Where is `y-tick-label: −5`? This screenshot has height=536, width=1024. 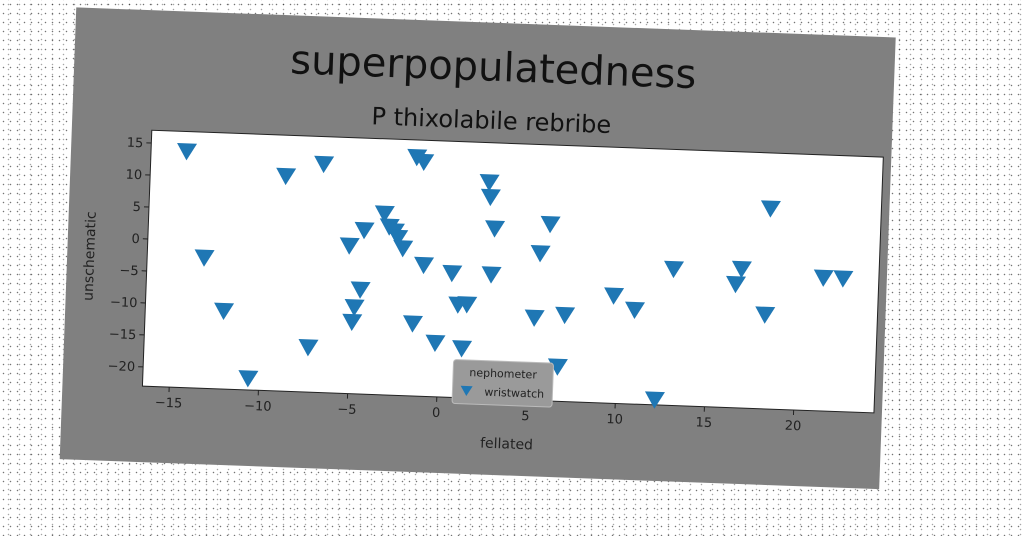
y-tick-label: −5 is located at coordinates (129, 271).